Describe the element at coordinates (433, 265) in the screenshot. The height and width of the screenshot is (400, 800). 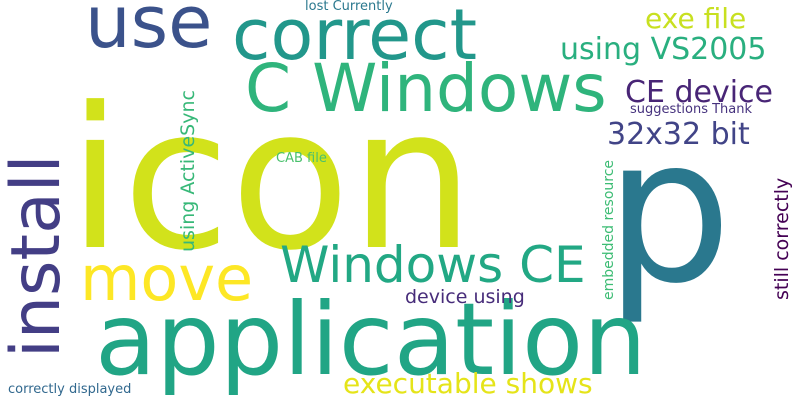
I see `word-windows-ce: Windows CE` at that location.